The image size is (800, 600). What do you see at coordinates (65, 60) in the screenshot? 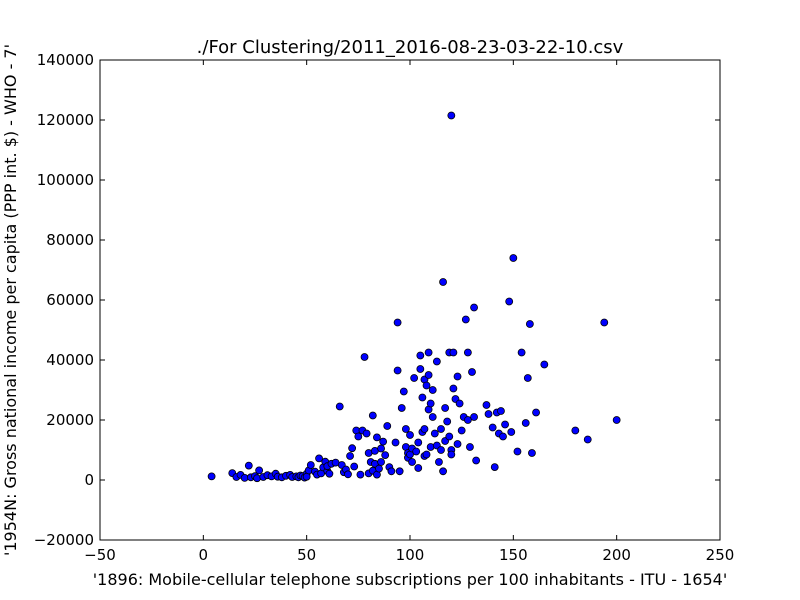
I see `y-tick-label: 140000` at bounding box center [65, 60].